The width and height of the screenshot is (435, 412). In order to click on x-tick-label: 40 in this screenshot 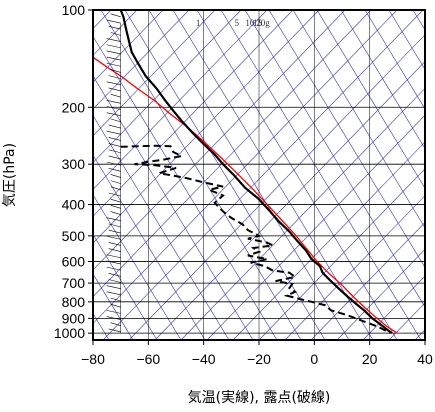, I will do `click(425, 359)`.